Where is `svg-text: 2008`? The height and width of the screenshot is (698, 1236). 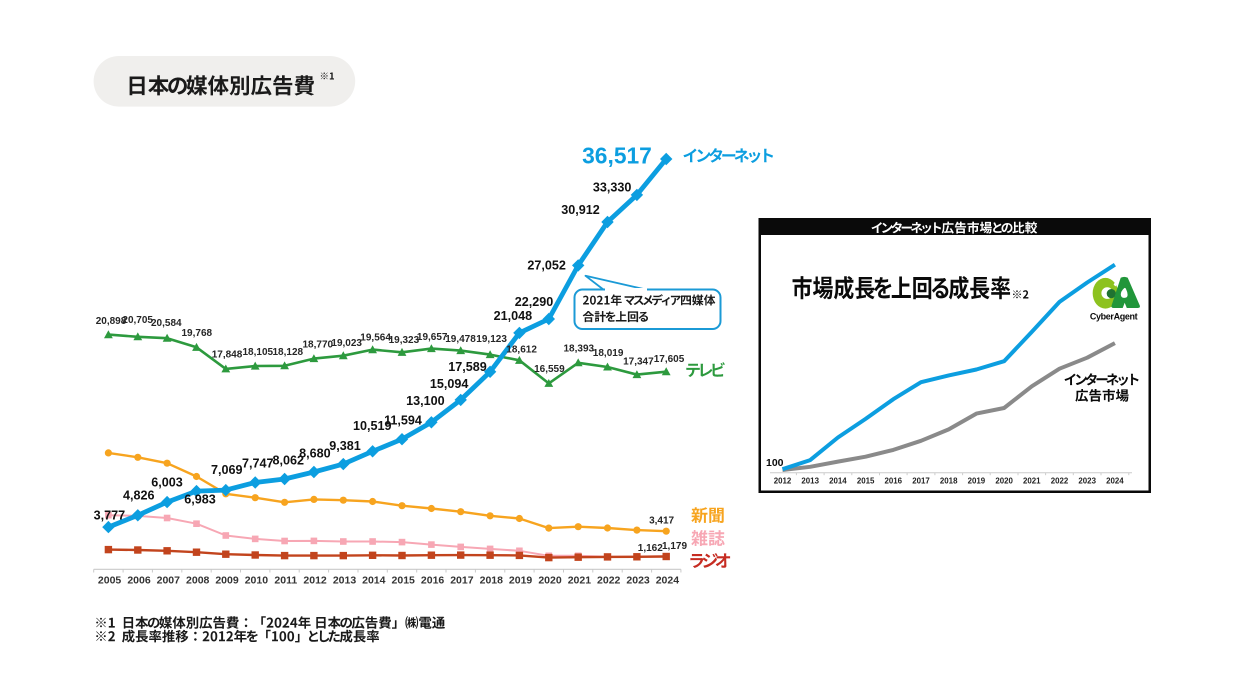 svg-text: 2008 is located at coordinates (198, 580).